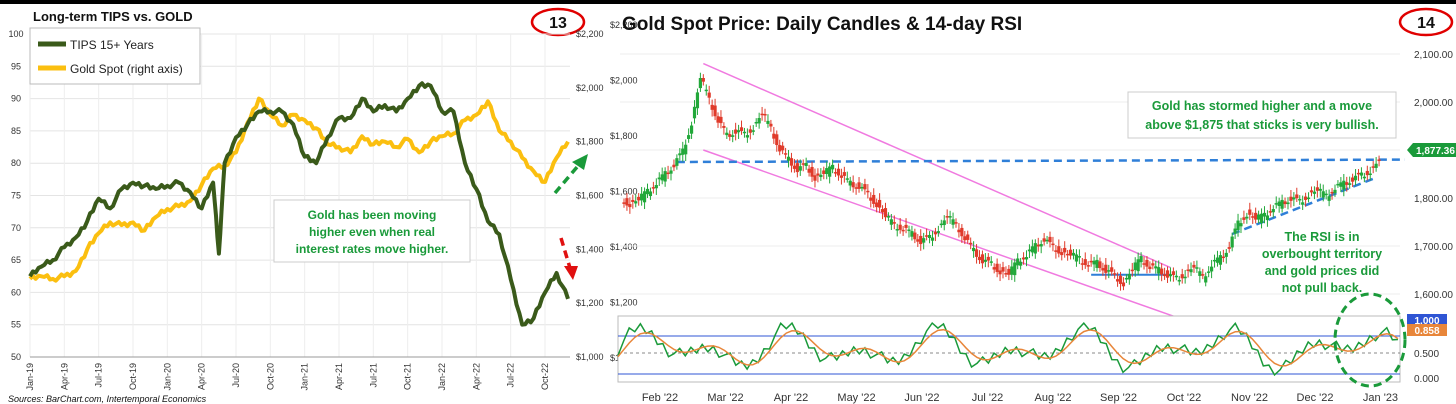 This screenshot has height=404, width=1456. I want to click on x-tick: Dec '22, so click(1315, 398).